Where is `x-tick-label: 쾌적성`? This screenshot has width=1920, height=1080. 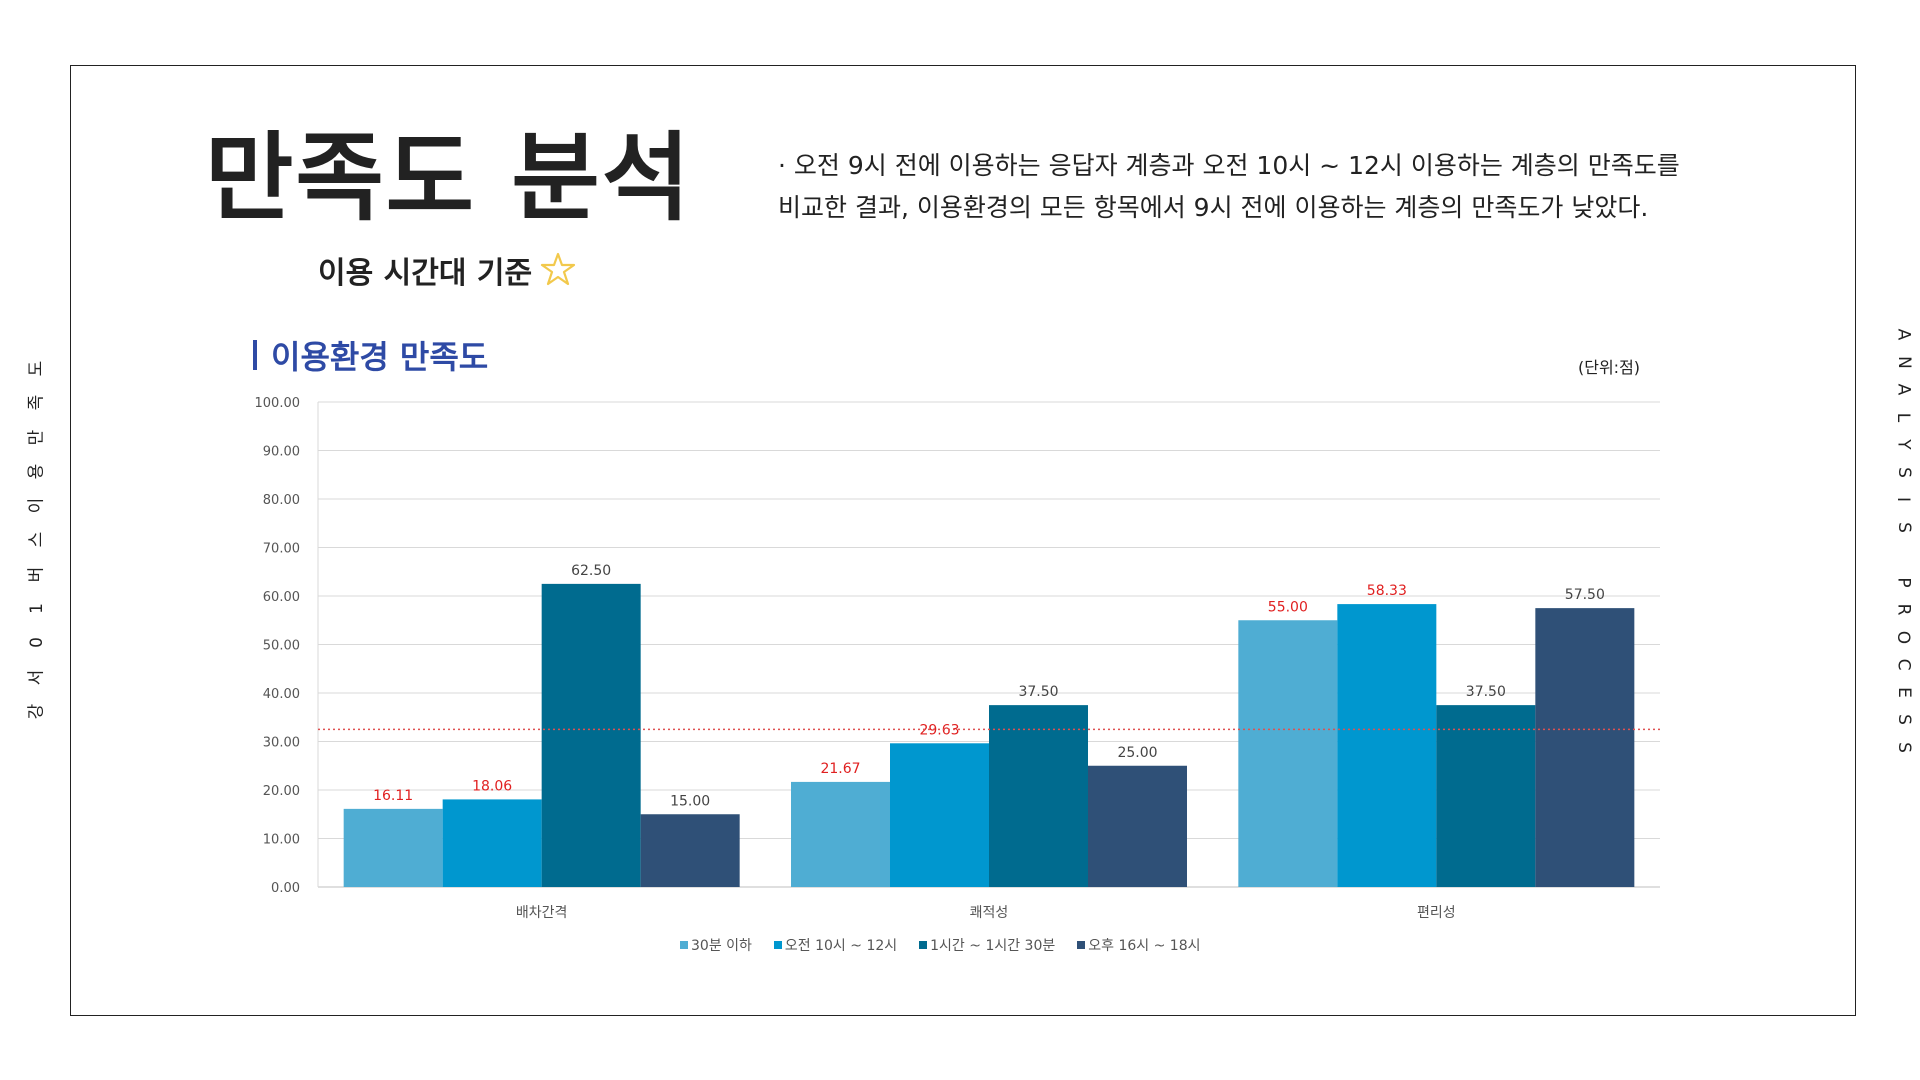
x-tick-label: 쾌적성 is located at coordinates (989, 913).